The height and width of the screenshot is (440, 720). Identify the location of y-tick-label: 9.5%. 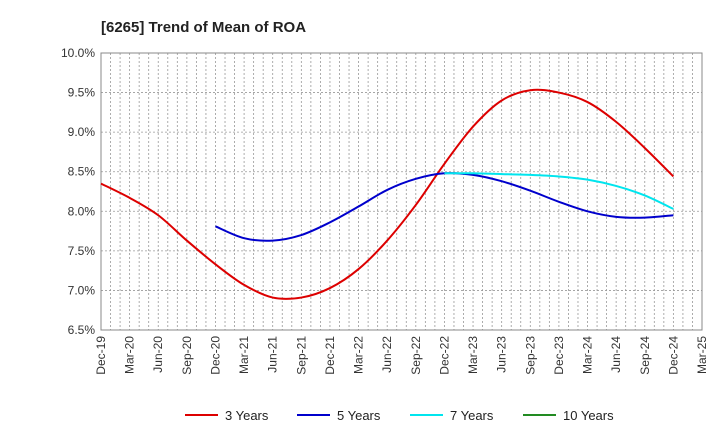
(82, 93).